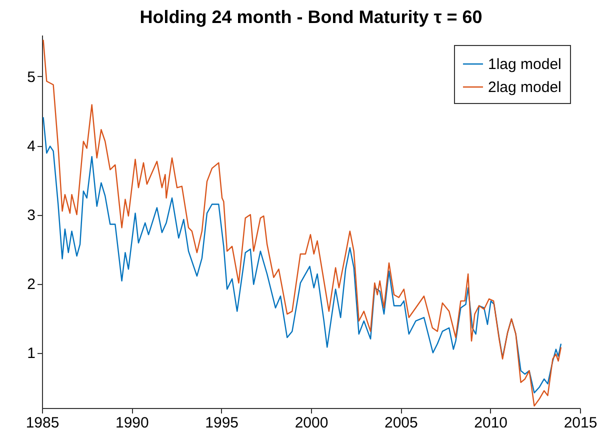 The image size is (613, 441). I want to click on y-tick-label: 2, so click(31, 285).